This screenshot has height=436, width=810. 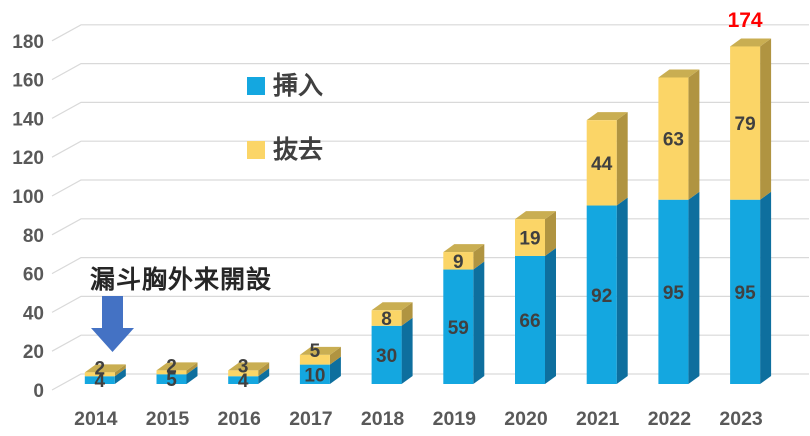 I want to click on bar-segment-2014-series0, so click(x=99, y=380).